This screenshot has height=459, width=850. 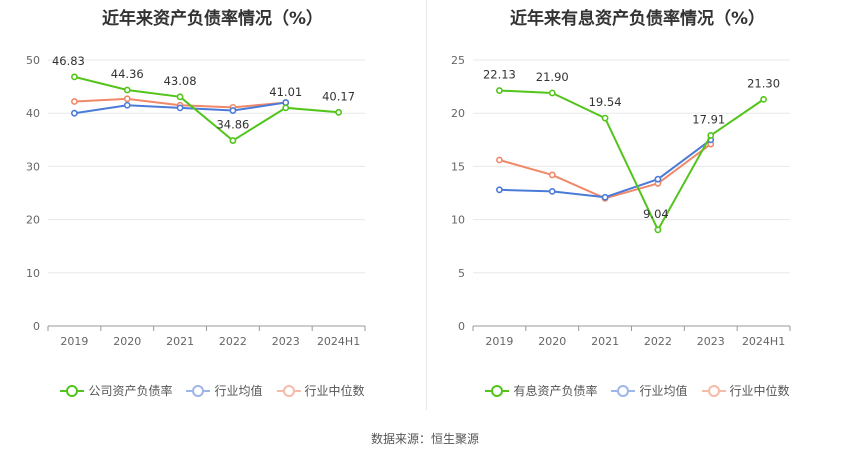 I want to click on legend-label: 有息资产负债率, so click(x=555, y=391).